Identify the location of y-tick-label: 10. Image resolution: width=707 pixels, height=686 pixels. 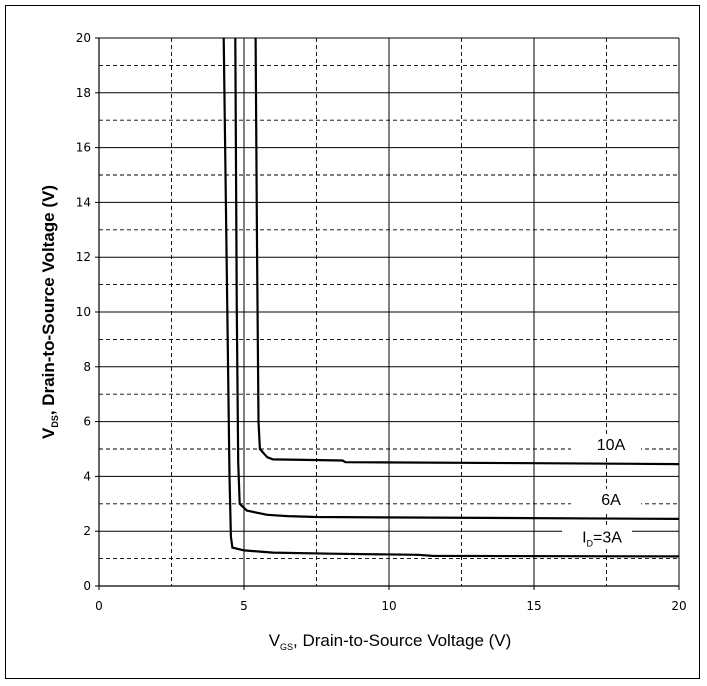
(83, 312).